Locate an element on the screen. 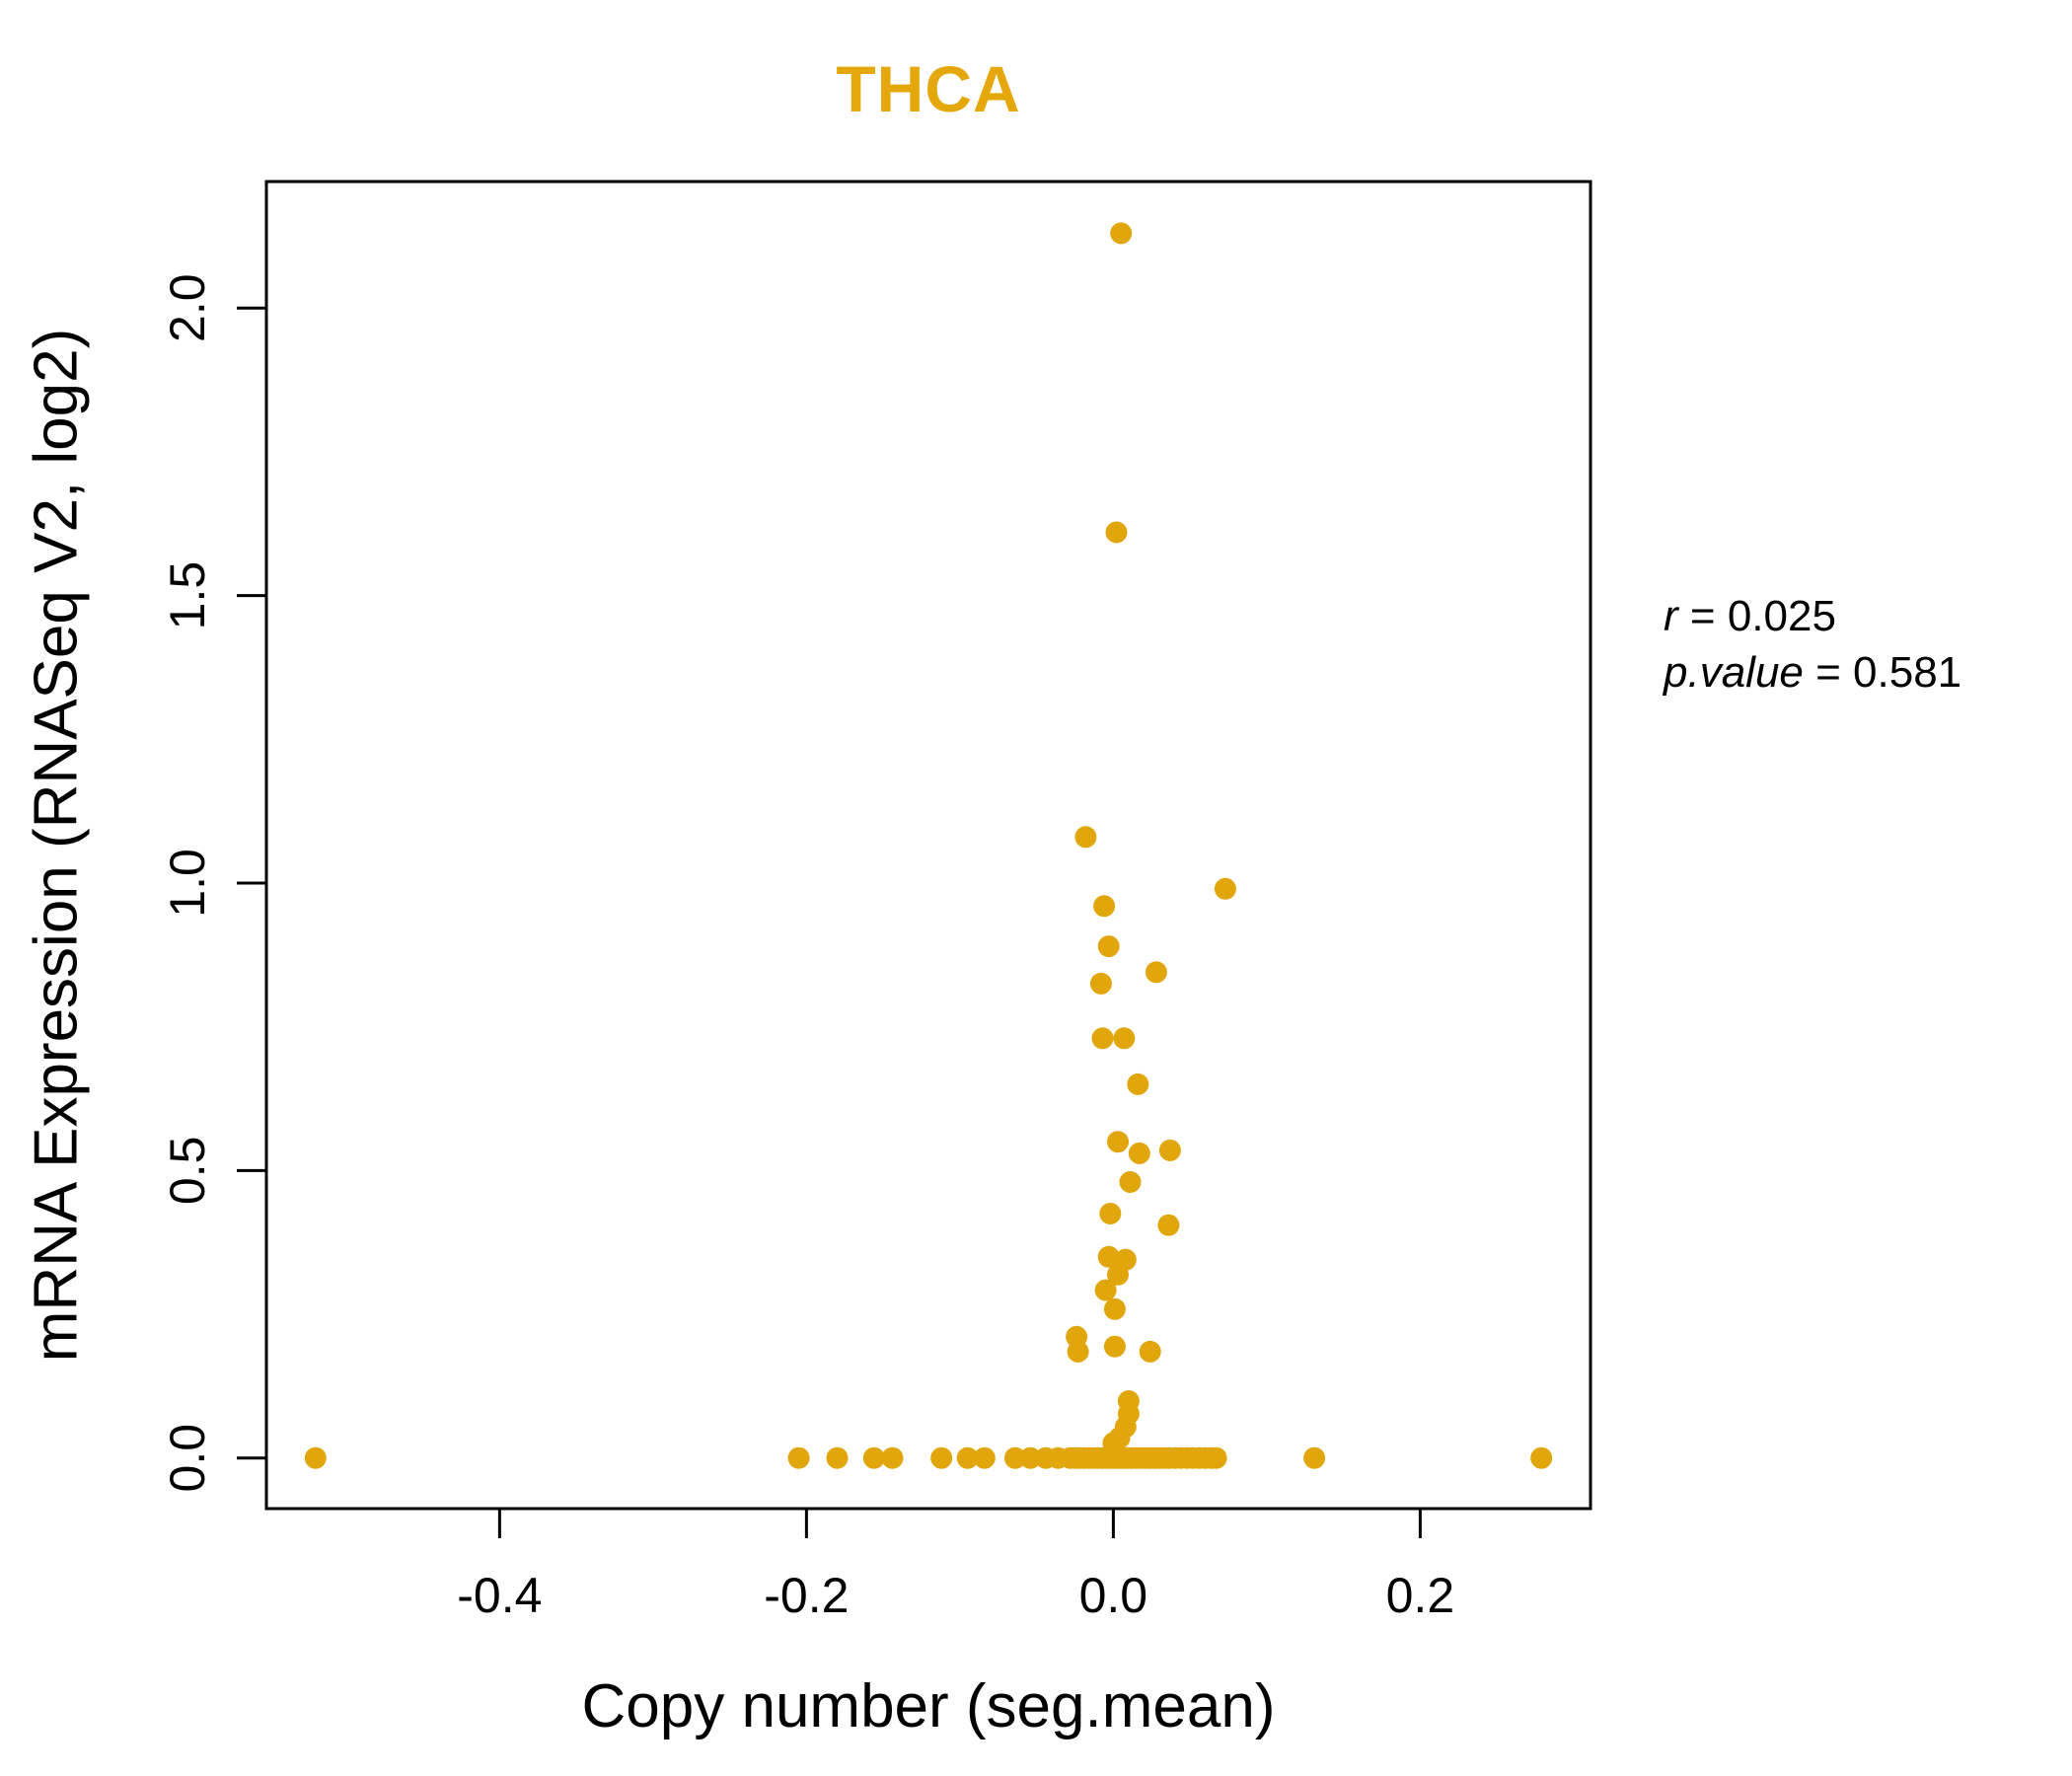 This screenshot has height=1776, width=2072. x-tick-label: -0.2 is located at coordinates (807, 1595).